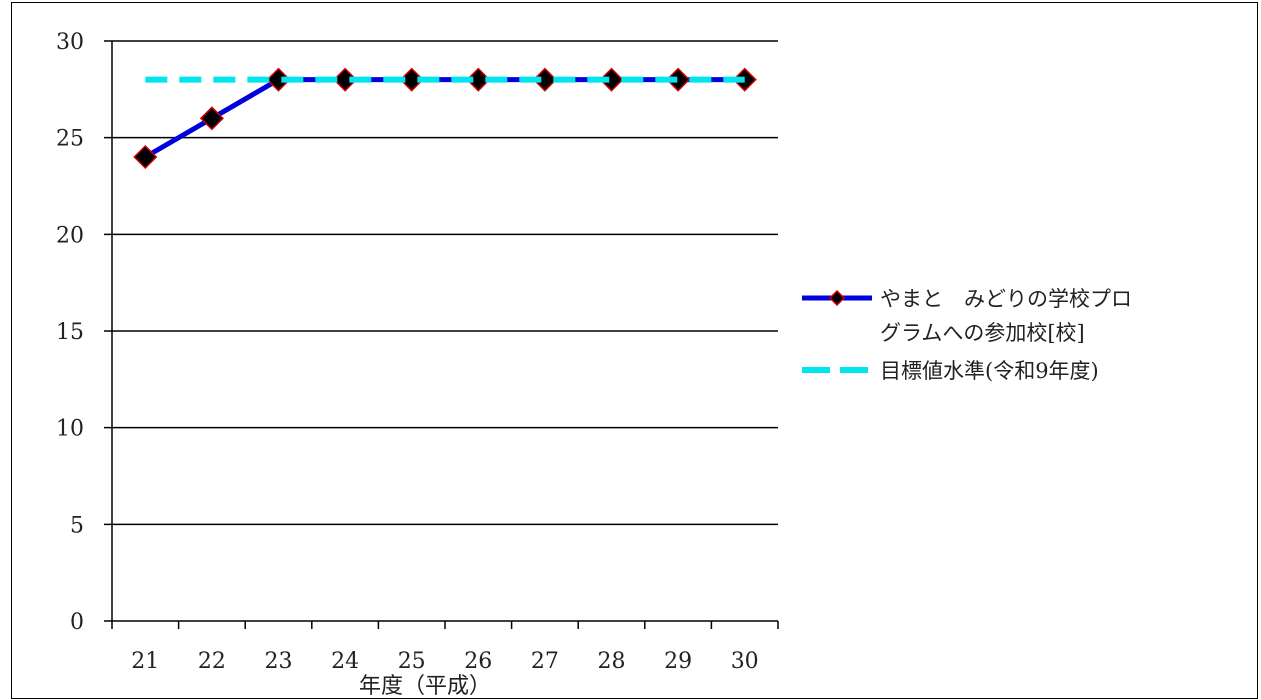 This screenshot has width=1261, height=700. What do you see at coordinates (612, 661) in the screenshot?
I see `x-tick-label: 28` at bounding box center [612, 661].